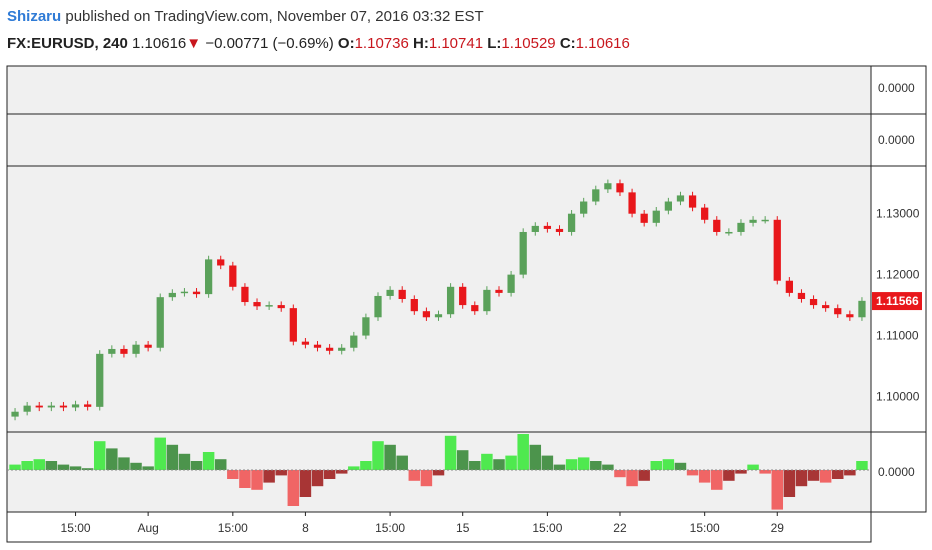 This screenshot has width=932, height=550. I want to click on author-link: Shizaru, so click(34, 16).